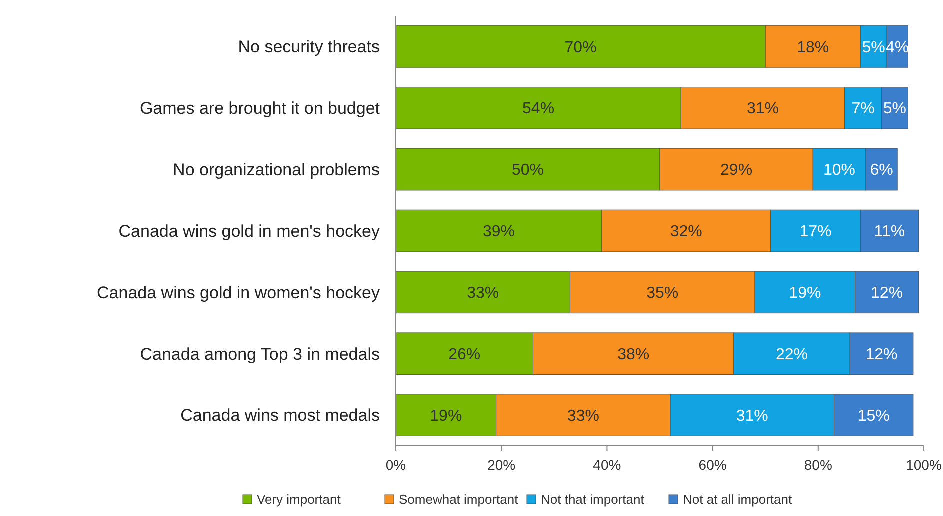 This screenshot has width=943, height=516. What do you see at coordinates (309, 47) in the screenshot?
I see `y-tick-label: No security threats` at bounding box center [309, 47].